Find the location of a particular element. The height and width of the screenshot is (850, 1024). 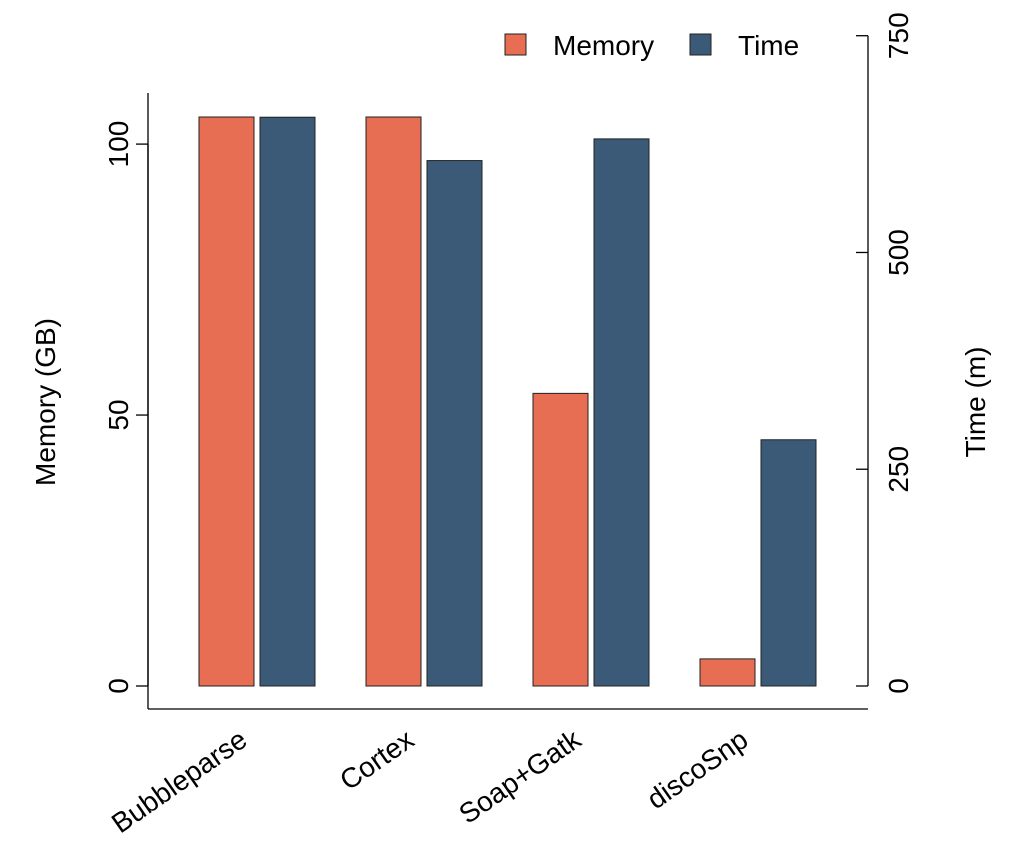

bar-memory-discosnp is located at coordinates (727, 672).